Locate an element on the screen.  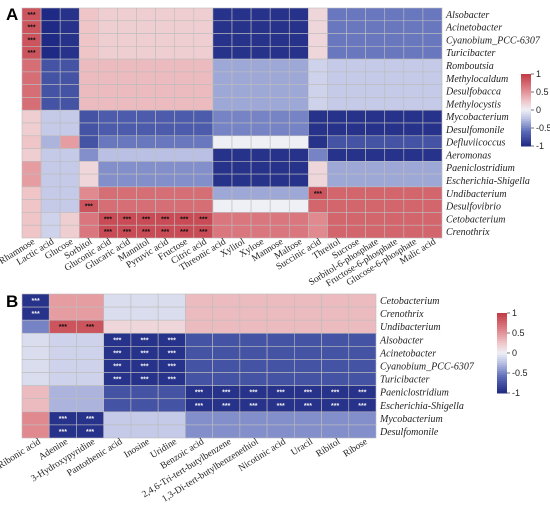
row-label: Alsobacter is located at coordinates (401, 340).